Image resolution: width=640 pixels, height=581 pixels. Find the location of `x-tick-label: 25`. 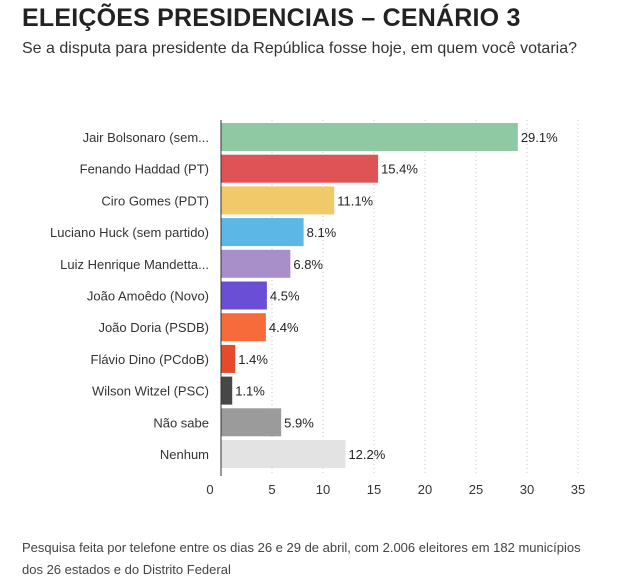

x-tick-label: 25 is located at coordinates (476, 489).